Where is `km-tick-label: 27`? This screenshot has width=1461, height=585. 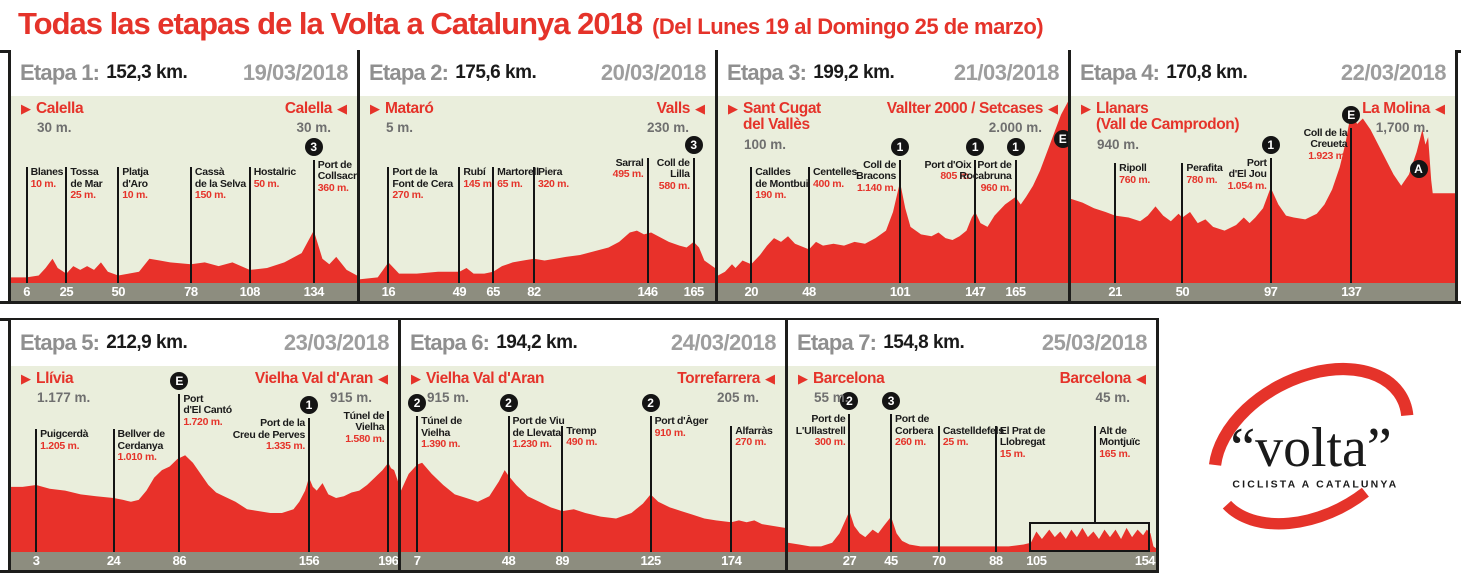
km-tick-label: 27 is located at coordinates (849, 560).